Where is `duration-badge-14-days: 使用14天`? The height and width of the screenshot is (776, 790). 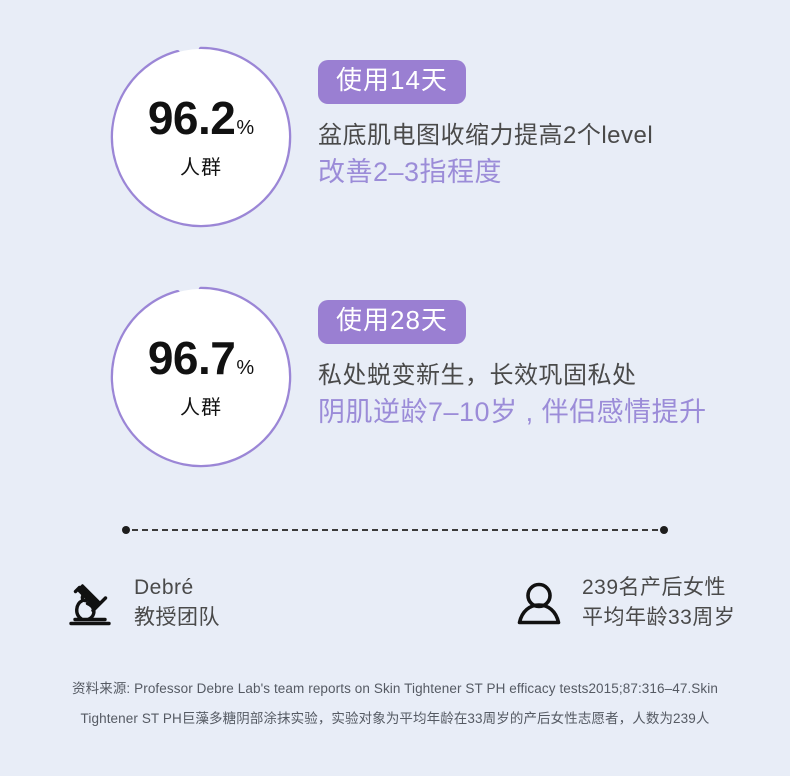 duration-badge-14-days: 使用14天 is located at coordinates (392, 82).